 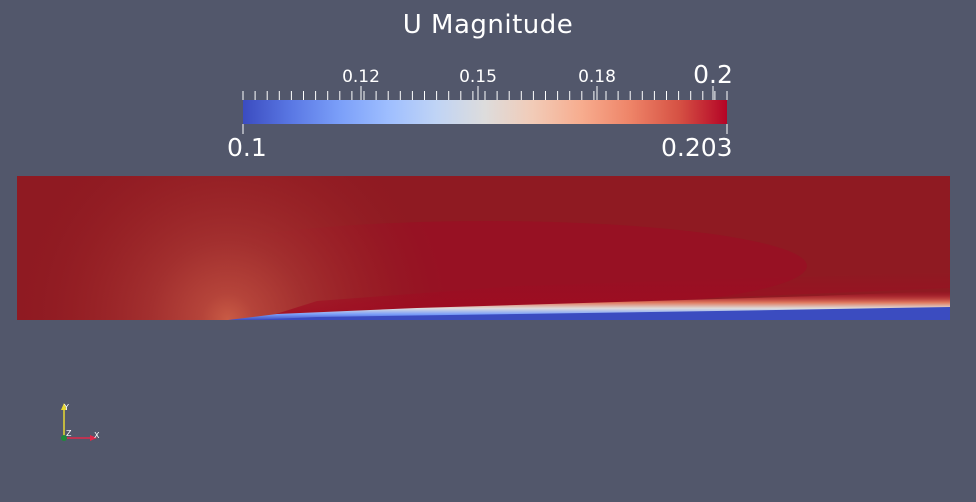 What do you see at coordinates (93, 438) in the screenshot?
I see `x-axis-arrow` at bounding box center [93, 438].